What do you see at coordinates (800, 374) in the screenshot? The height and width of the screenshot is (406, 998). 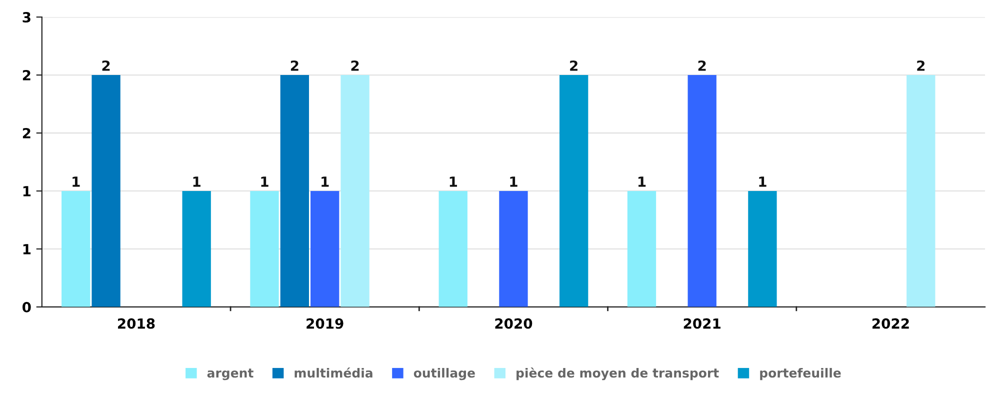 I see `legend-label: portefeuille` at bounding box center [800, 374].